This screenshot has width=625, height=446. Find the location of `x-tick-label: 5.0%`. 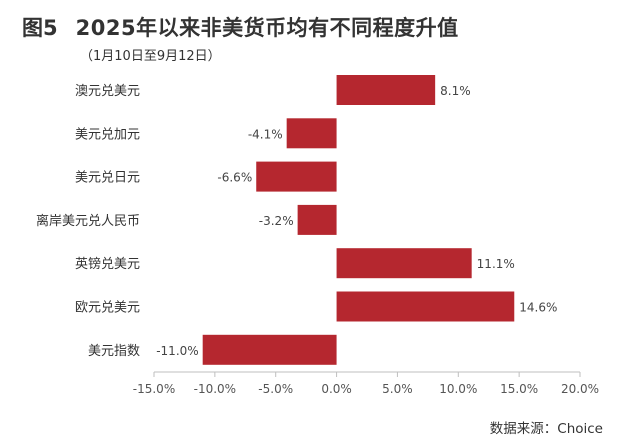

x-tick-label: 5.0% is located at coordinates (397, 389).